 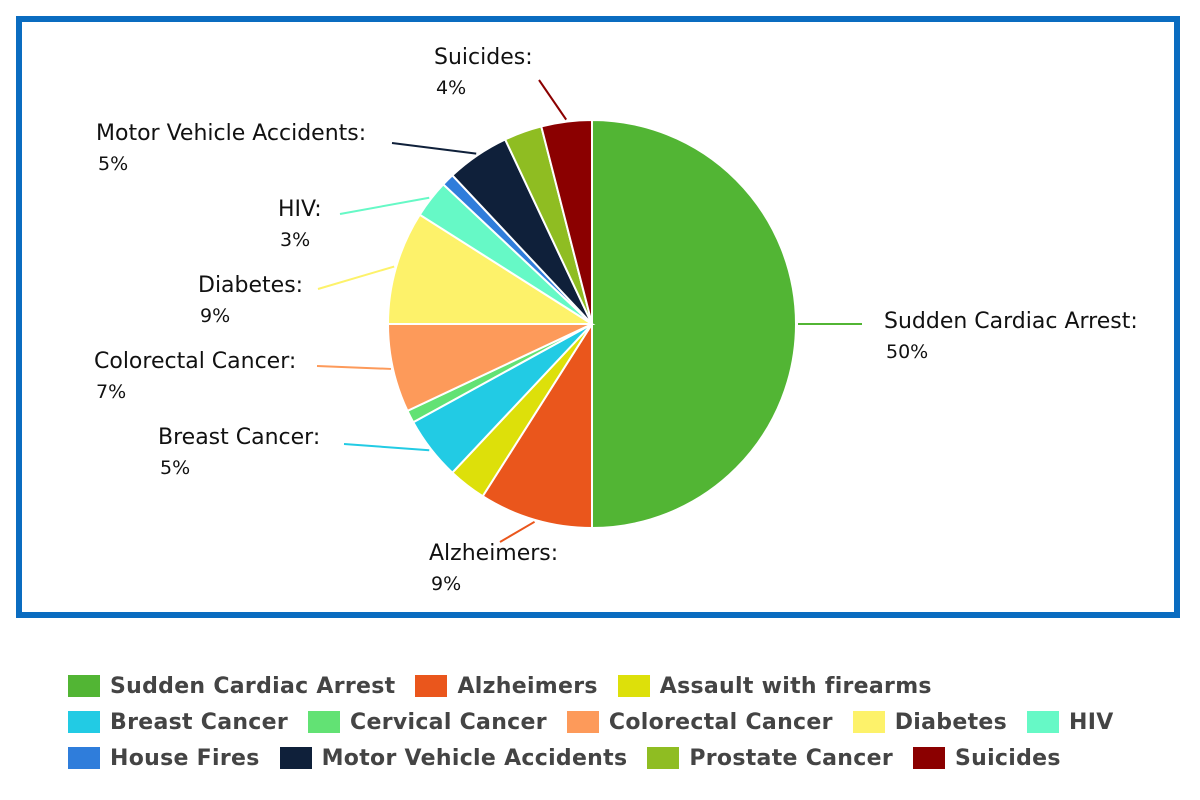 I want to click on slice-label-hiv: HIV:, so click(x=300, y=209).